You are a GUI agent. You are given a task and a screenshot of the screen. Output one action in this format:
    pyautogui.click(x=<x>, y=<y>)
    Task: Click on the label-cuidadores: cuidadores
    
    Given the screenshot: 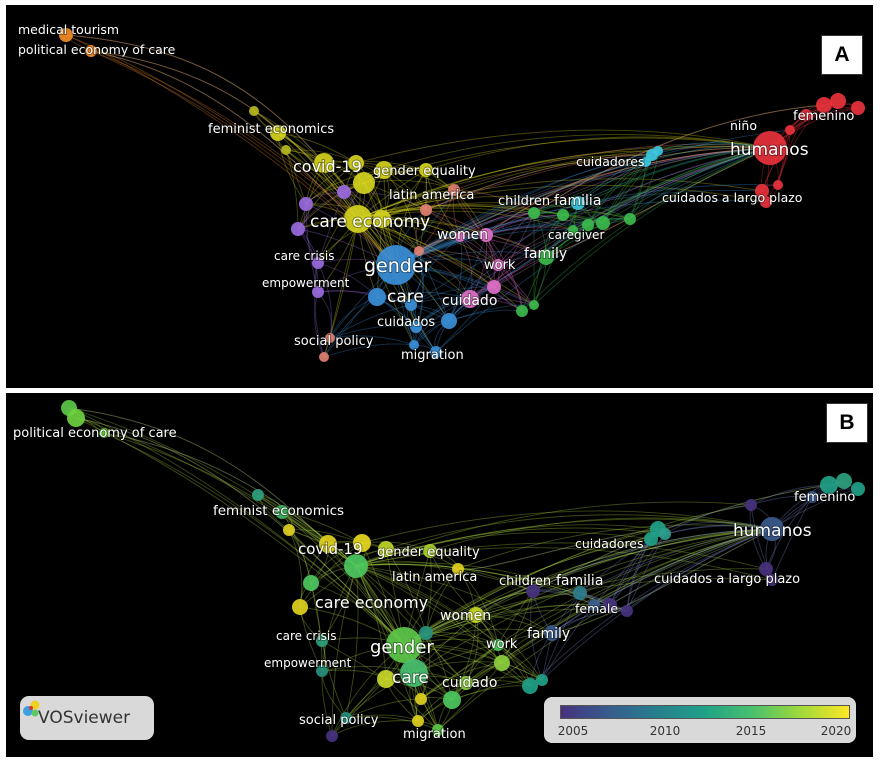 What is the action you would take?
    pyautogui.click(x=609, y=543)
    